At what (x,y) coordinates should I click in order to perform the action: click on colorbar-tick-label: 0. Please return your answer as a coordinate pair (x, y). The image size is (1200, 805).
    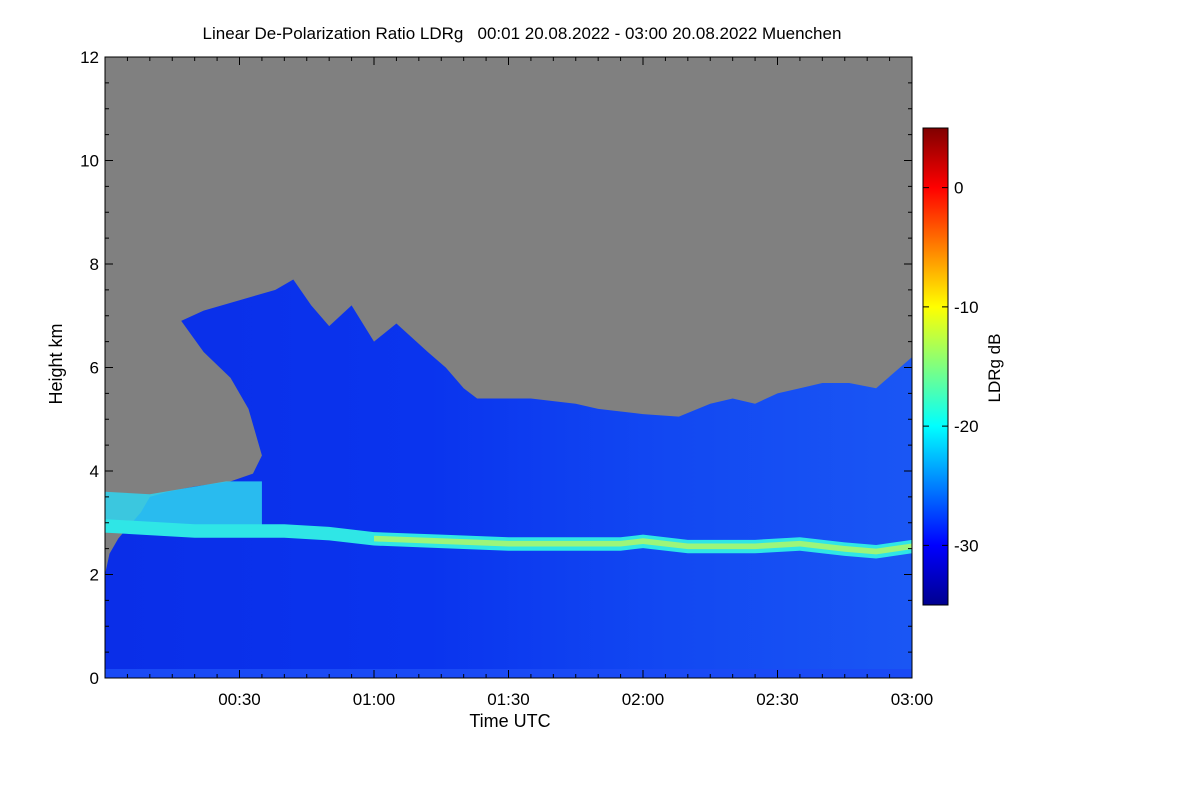
    Looking at the image, I should click on (958, 188).